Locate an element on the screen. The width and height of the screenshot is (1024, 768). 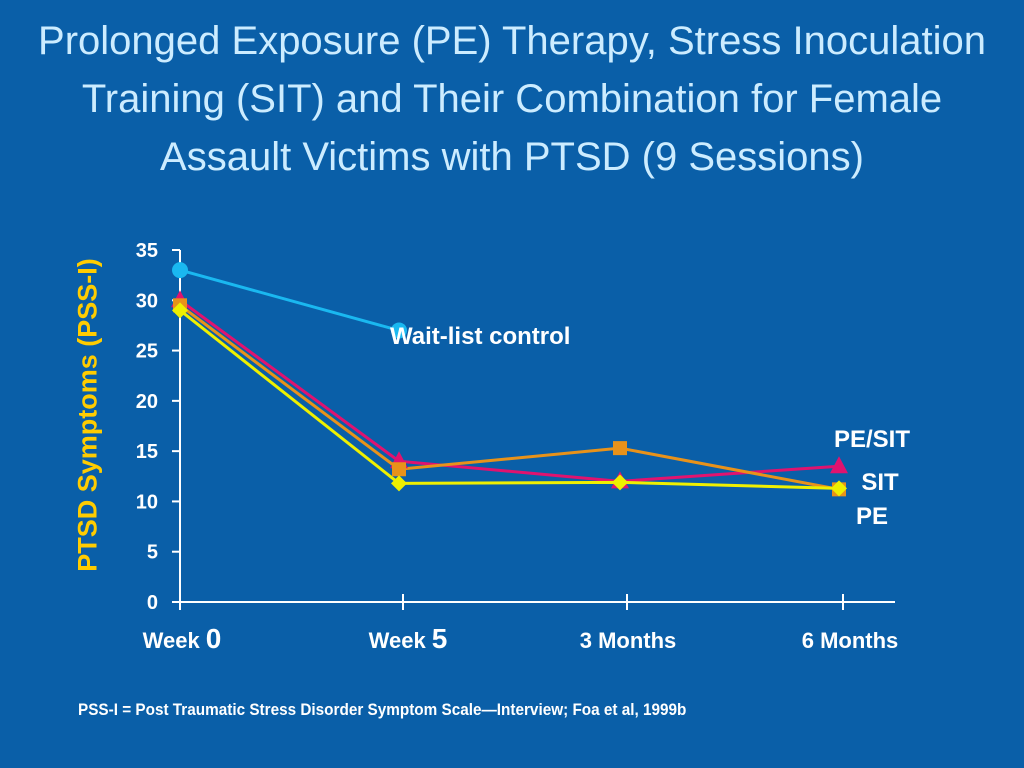
series-line-wait-list-control is located at coordinates (289, 300).